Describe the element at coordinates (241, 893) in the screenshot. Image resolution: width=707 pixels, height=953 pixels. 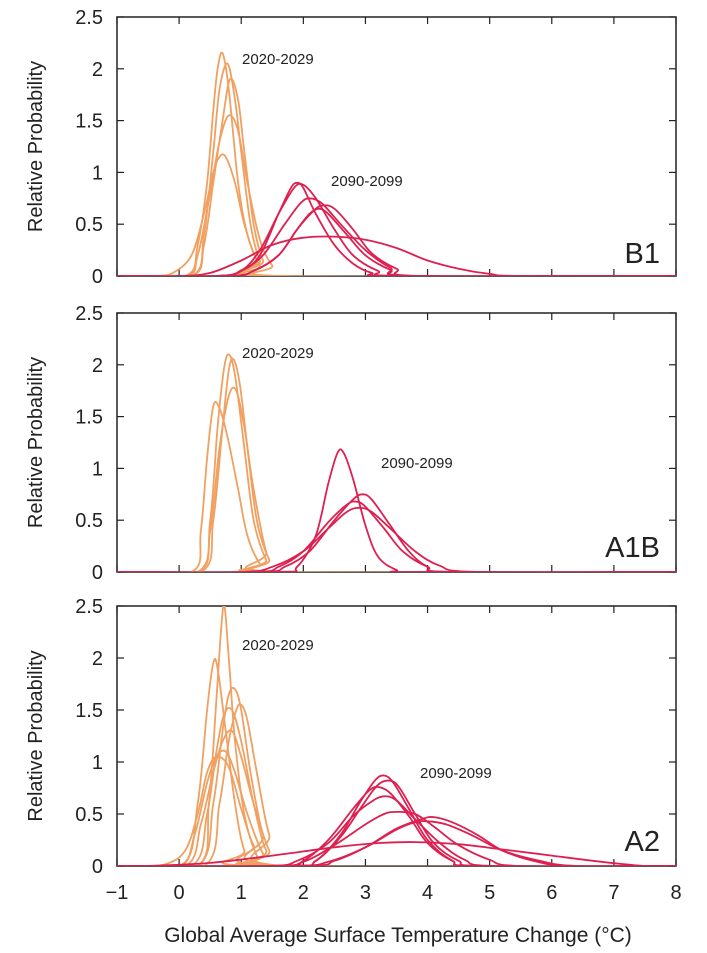
I see `x-tick-label: 1` at that location.